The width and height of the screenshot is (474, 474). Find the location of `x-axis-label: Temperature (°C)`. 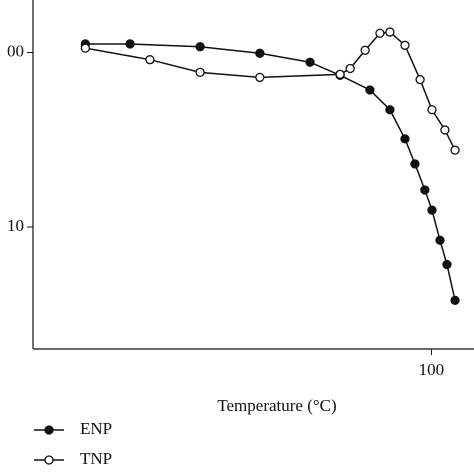

x-axis-label: Temperature (°C) is located at coordinates (276, 405).